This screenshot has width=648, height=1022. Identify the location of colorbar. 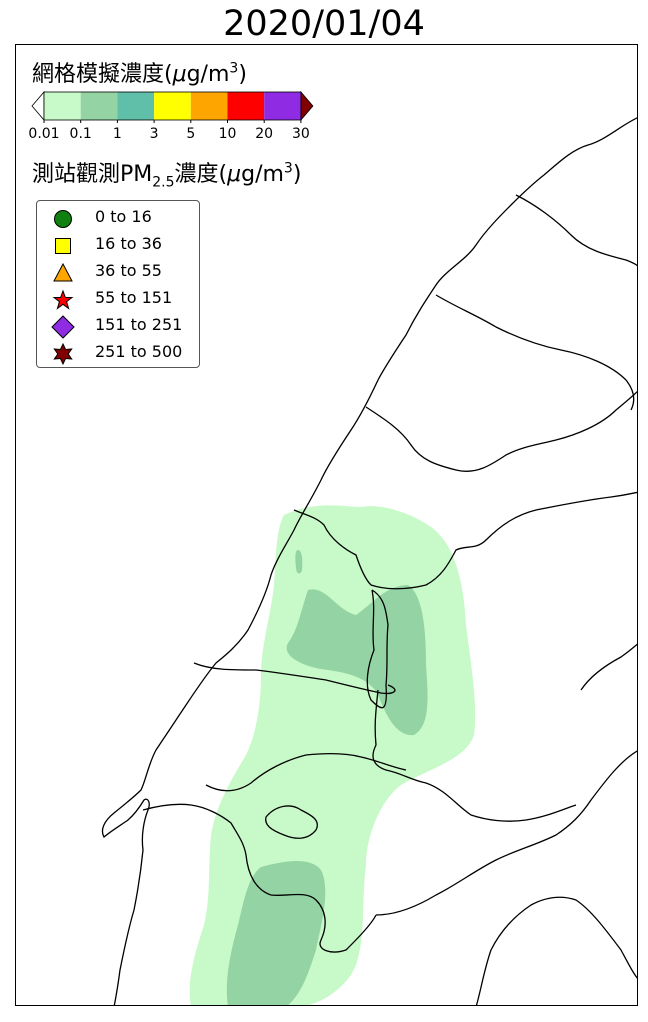
(172, 106).